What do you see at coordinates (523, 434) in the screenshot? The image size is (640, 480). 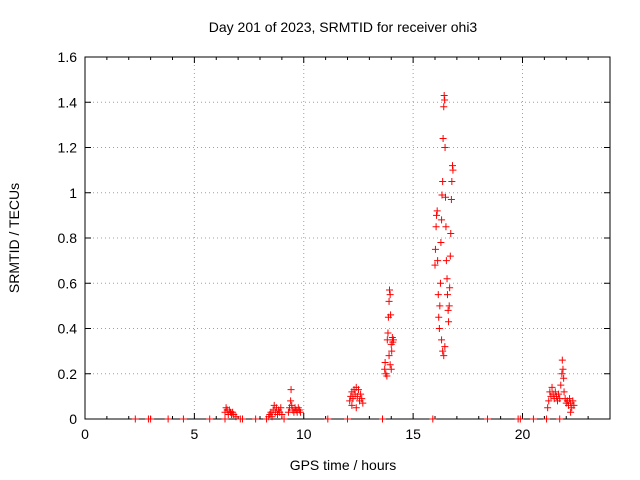 I see `x-tick-label: 20` at bounding box center [523, 434].